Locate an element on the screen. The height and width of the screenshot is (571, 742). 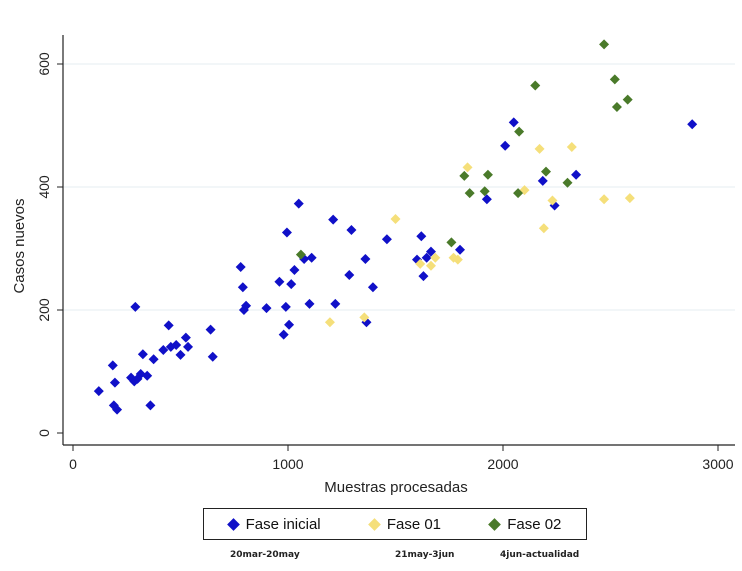
y-tick-label-600: 600 is located at coordinates (44, 64).